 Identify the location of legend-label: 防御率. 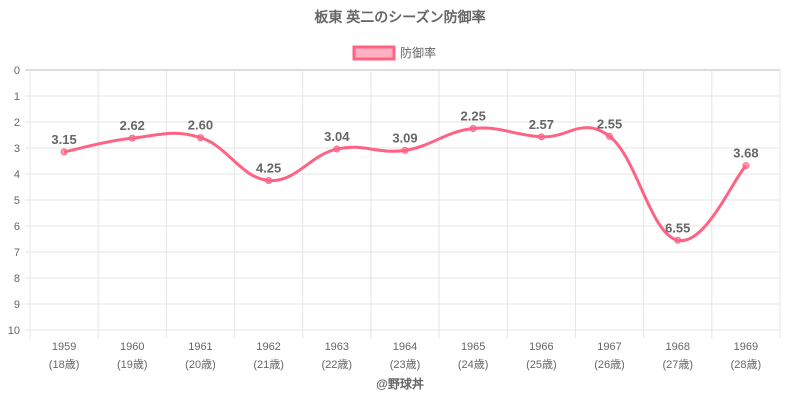
(418, 52).